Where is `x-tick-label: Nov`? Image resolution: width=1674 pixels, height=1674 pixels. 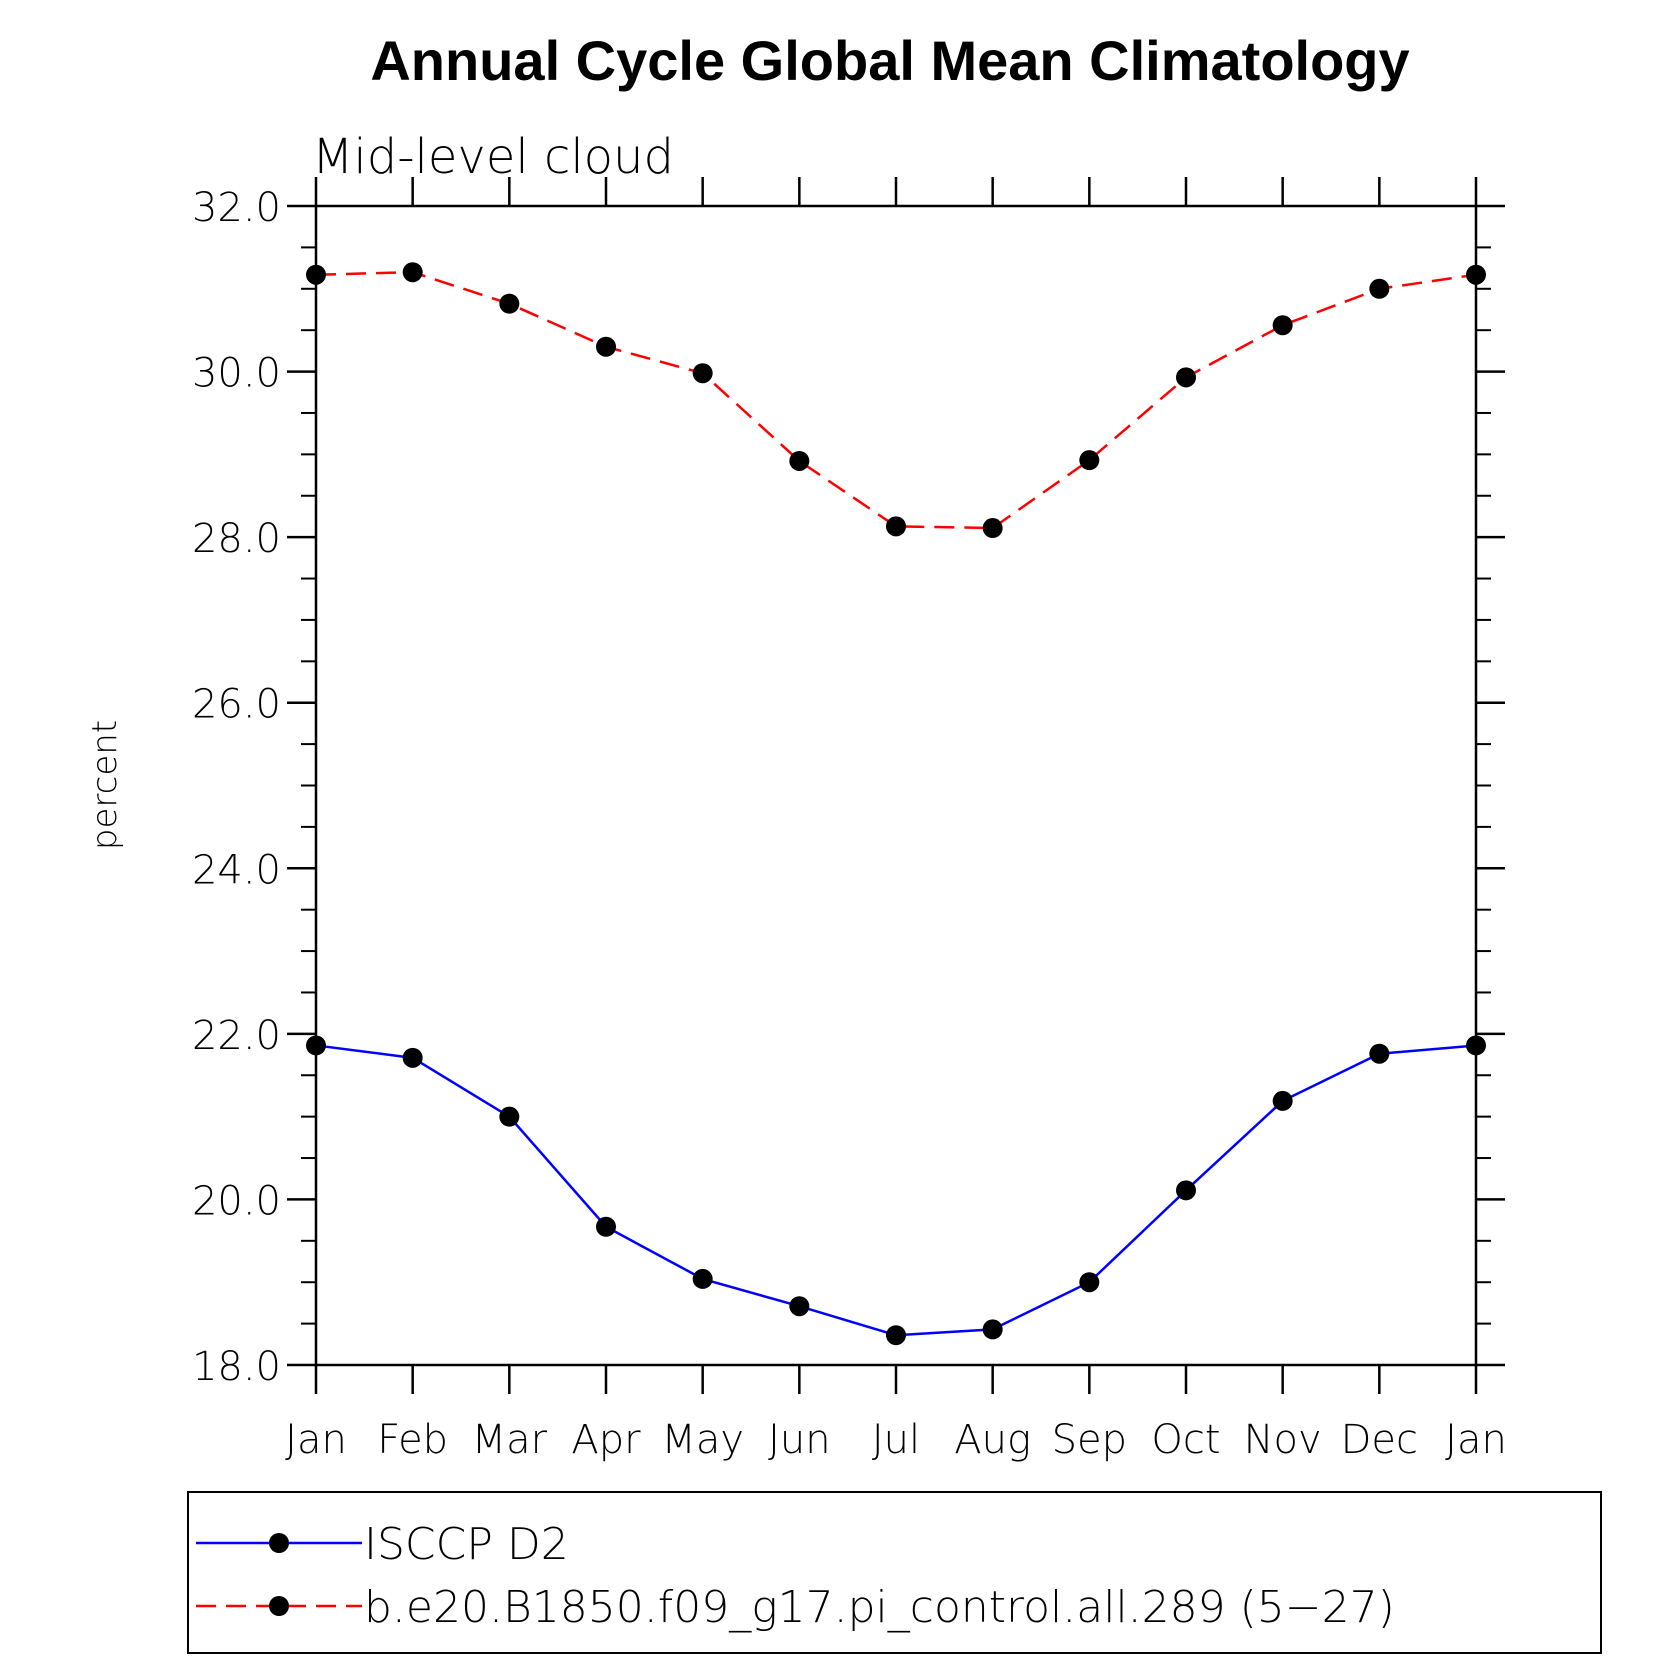 x-tick-label: Nov is located at coordinates (1283, 1440).